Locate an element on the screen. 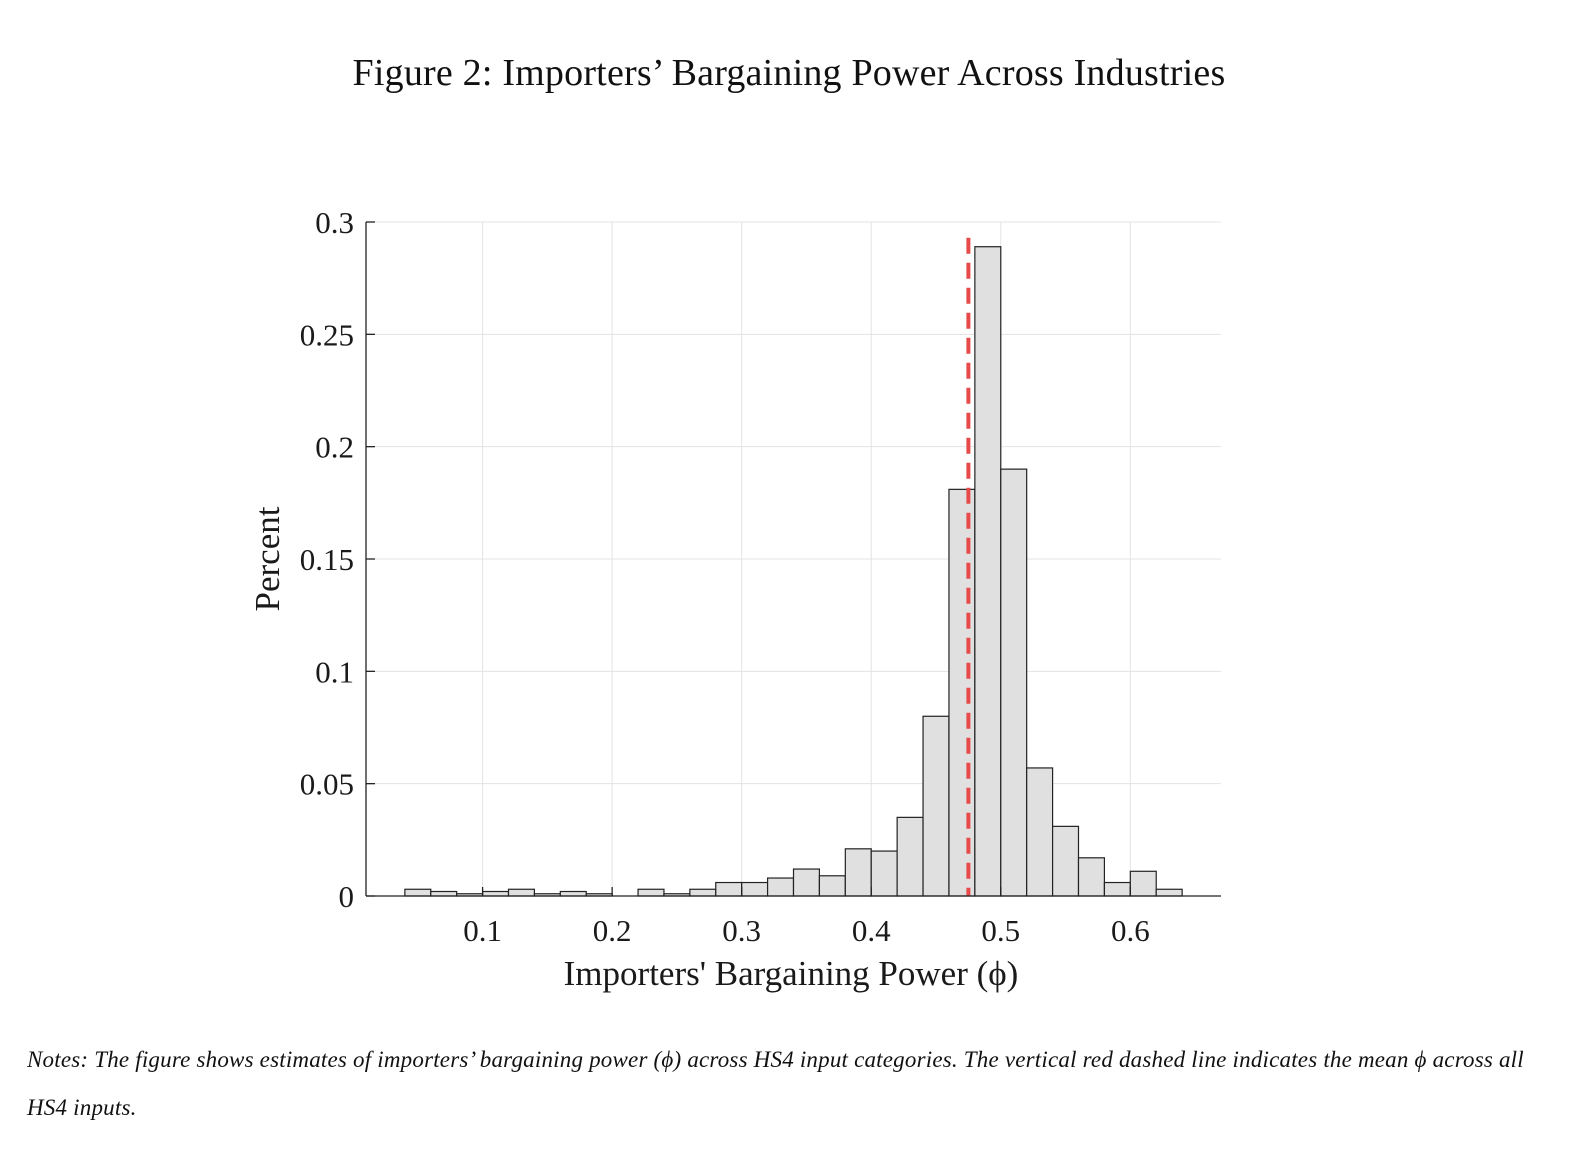 The width and height of the screenshot is (1578, 1152). x-tick-label: 0.6 is located at coordinates (1130, 930).